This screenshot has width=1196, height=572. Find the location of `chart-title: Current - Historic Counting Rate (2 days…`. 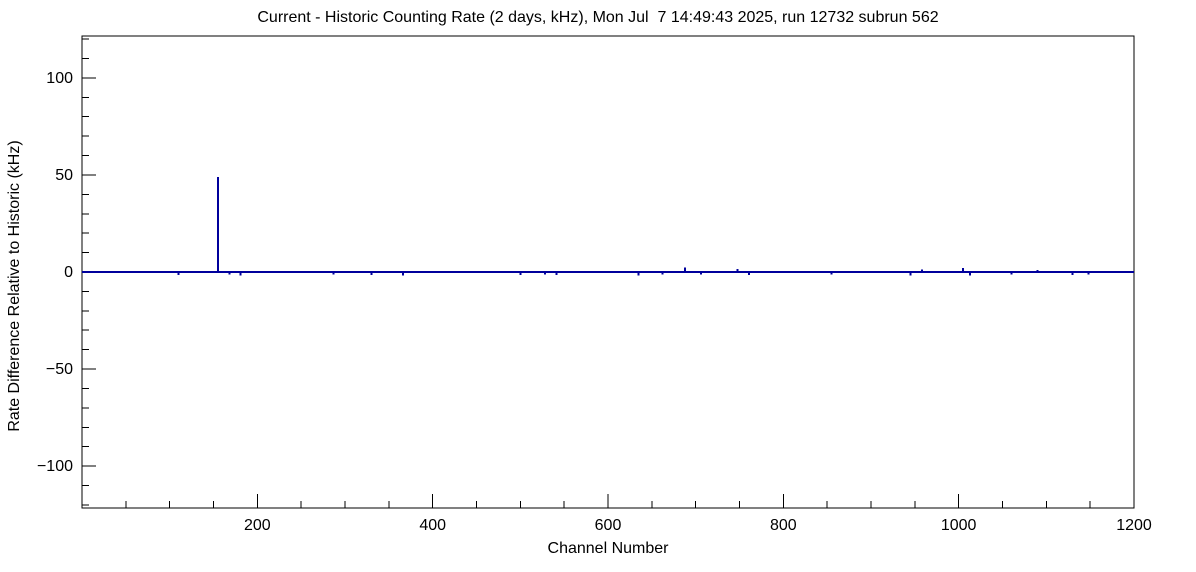

chart-title: Current - Historic Counting Rate (2 days… is located at coordinates (598, 17).